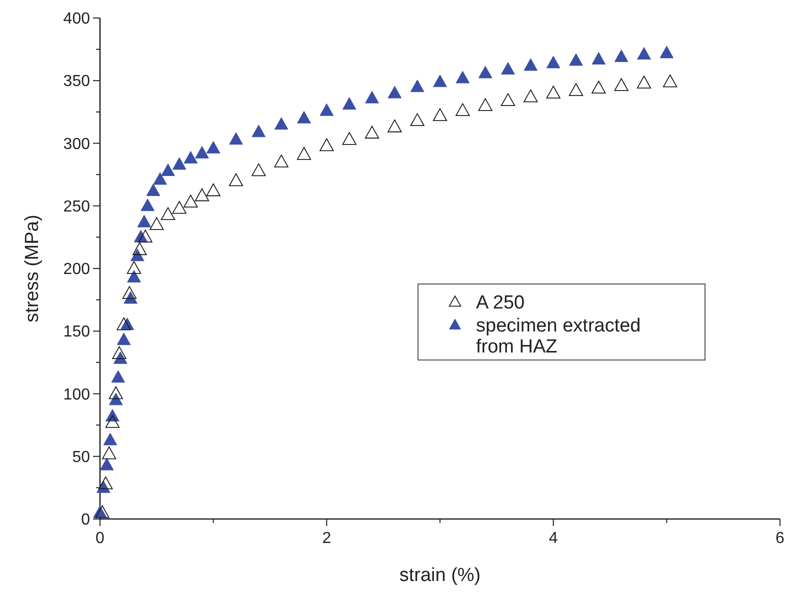  Describe the element at coordinates (76, 144) in the screenshot. I see `y-tick-label: 300` at that location.